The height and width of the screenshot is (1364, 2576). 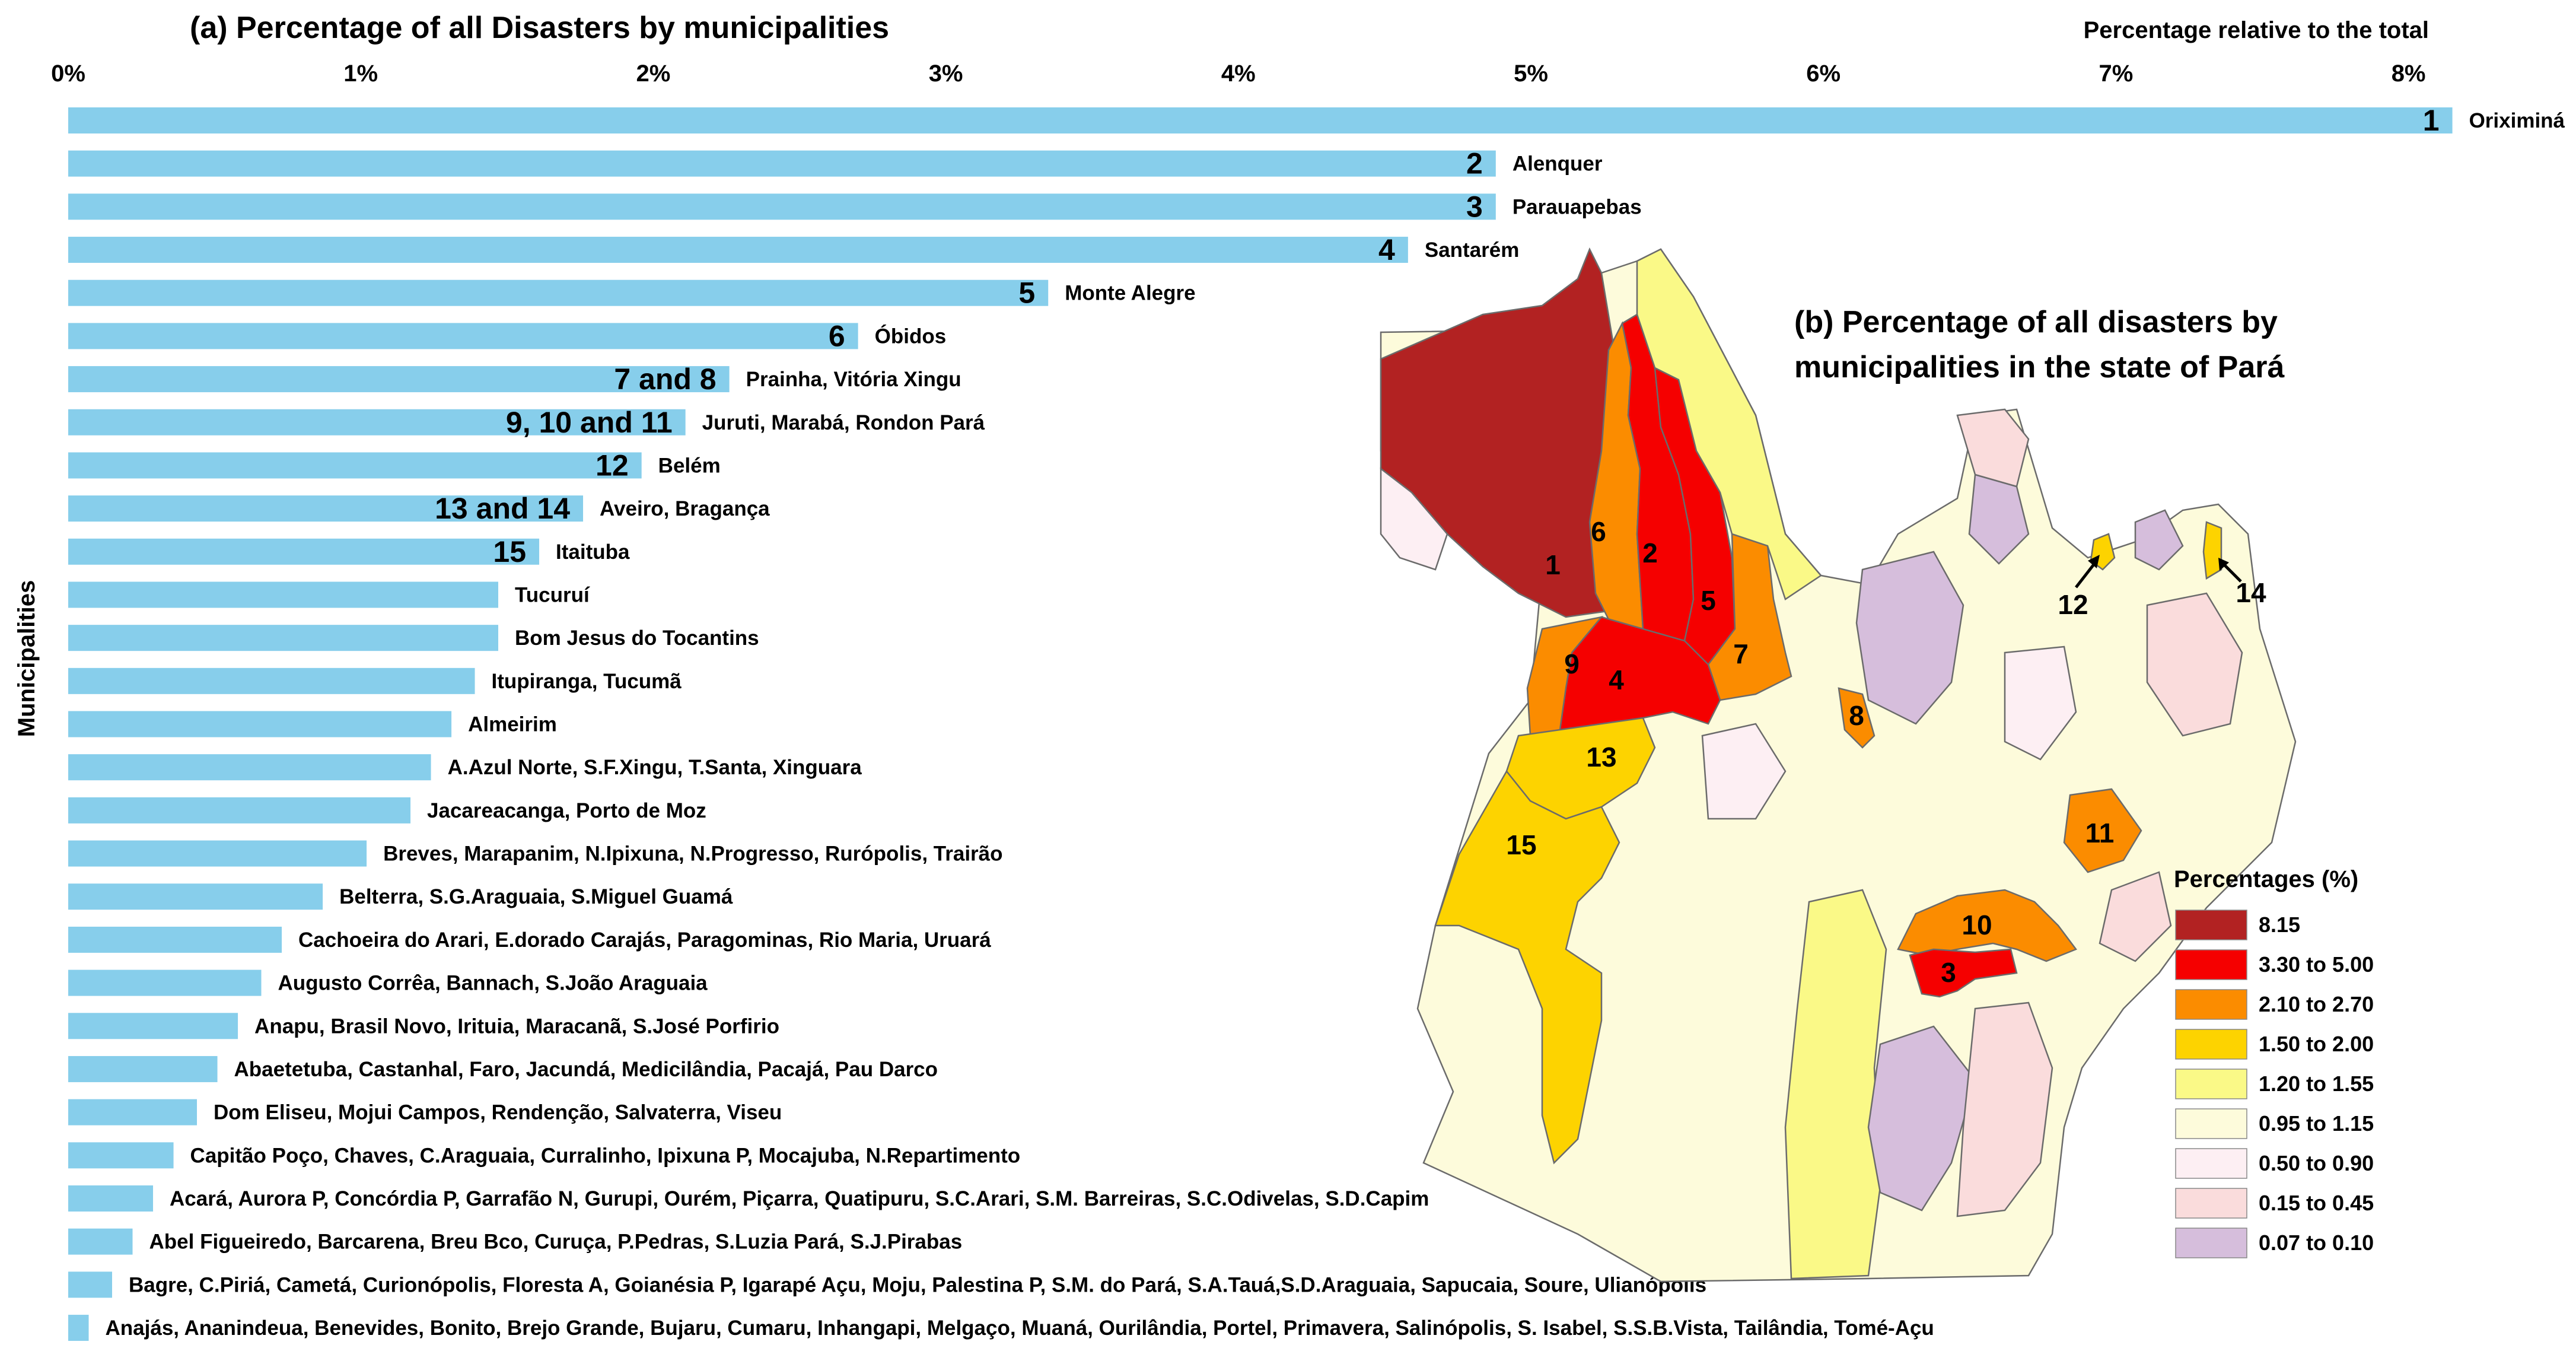 What do you see at coordinates (587, 681) in the screenshot?
I see `bar-category-label: Itupiranga, Tucumã` at bounding box center [587, 681].